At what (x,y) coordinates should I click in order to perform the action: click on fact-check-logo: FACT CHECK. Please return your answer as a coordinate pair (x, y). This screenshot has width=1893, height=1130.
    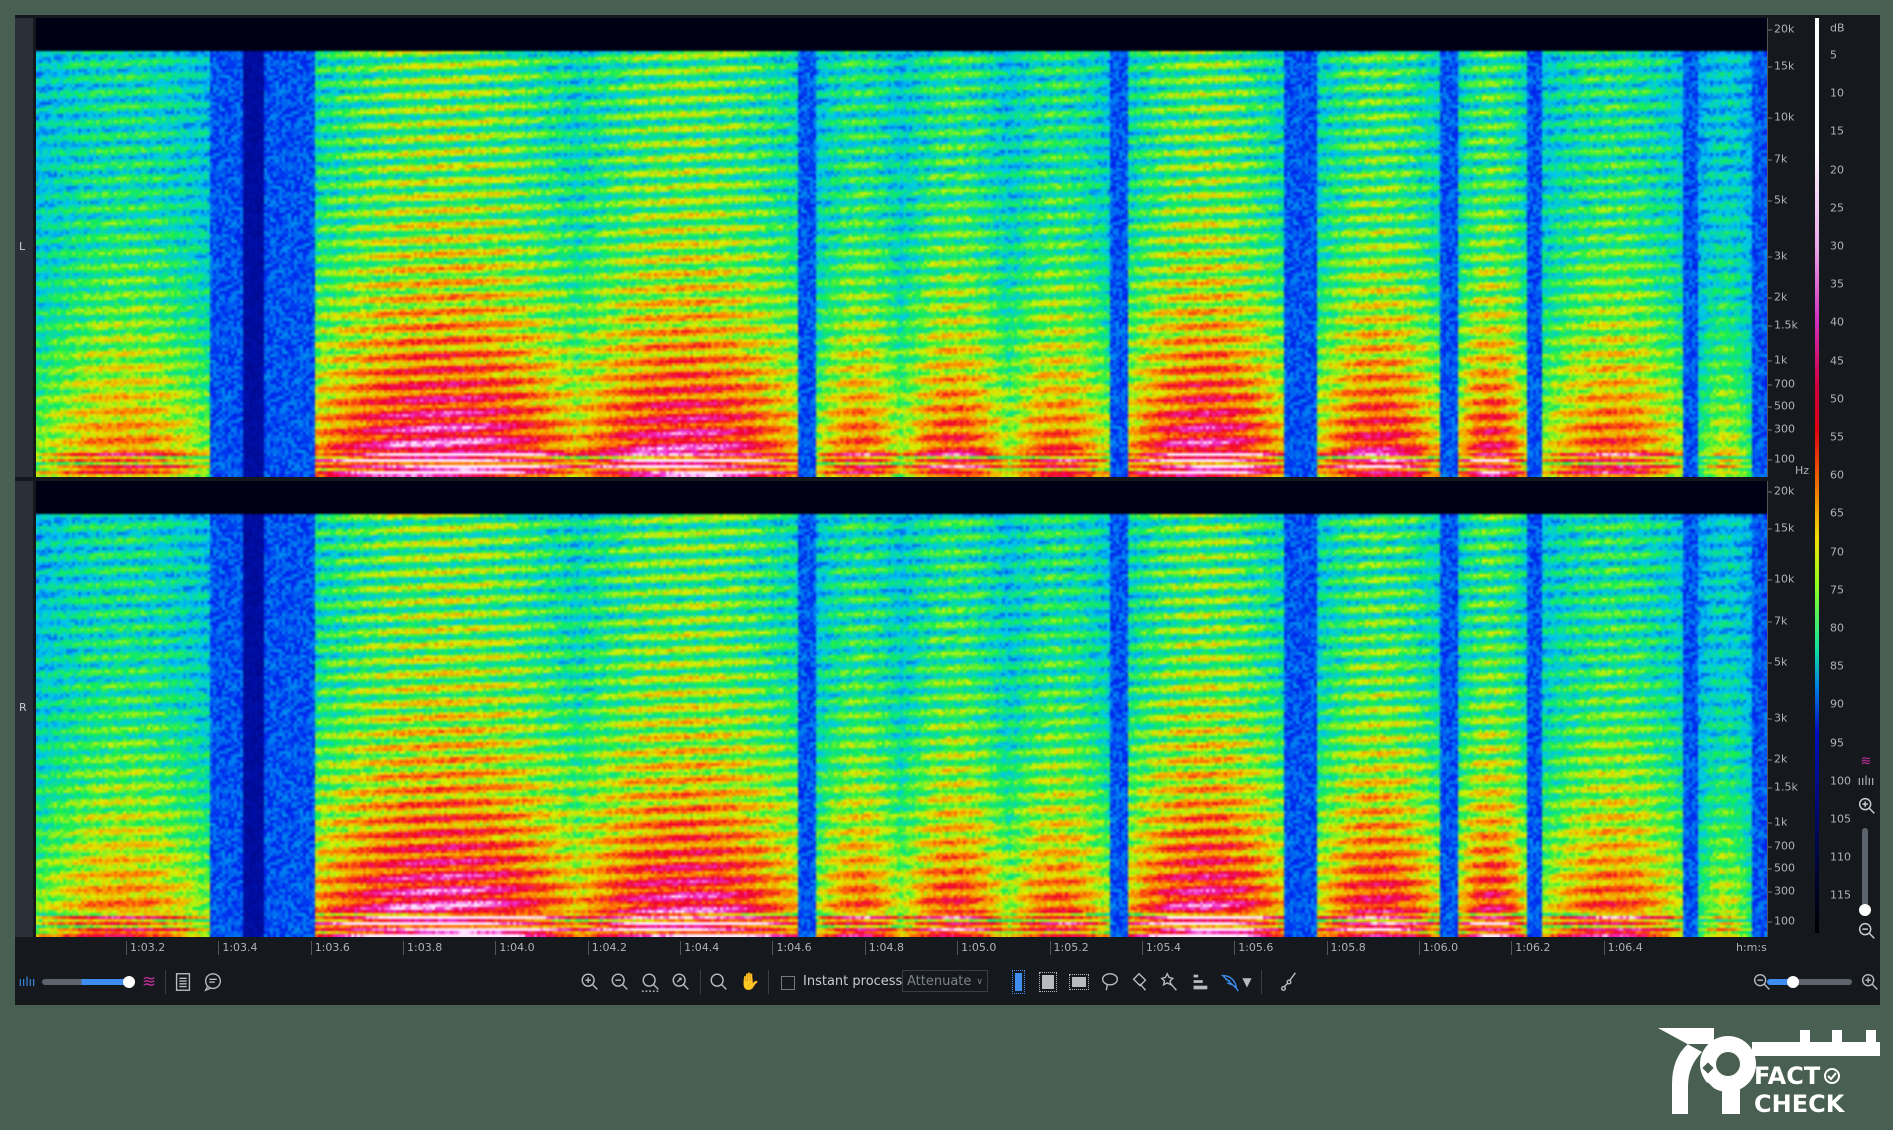
    Looking at the image, I should click on (1767, 1069).